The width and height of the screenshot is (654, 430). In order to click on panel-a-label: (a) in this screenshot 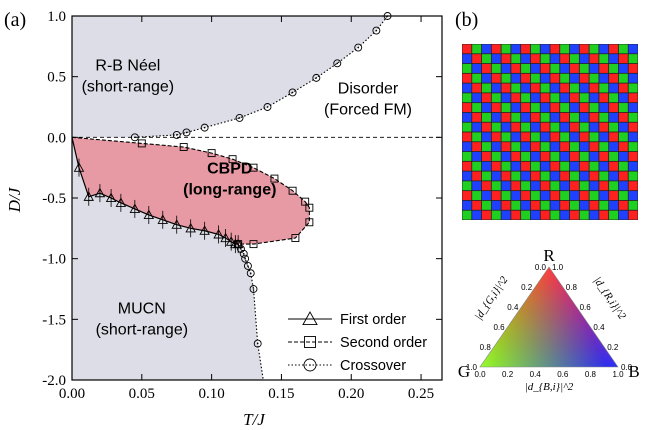, I will do `click(15, 20)`.